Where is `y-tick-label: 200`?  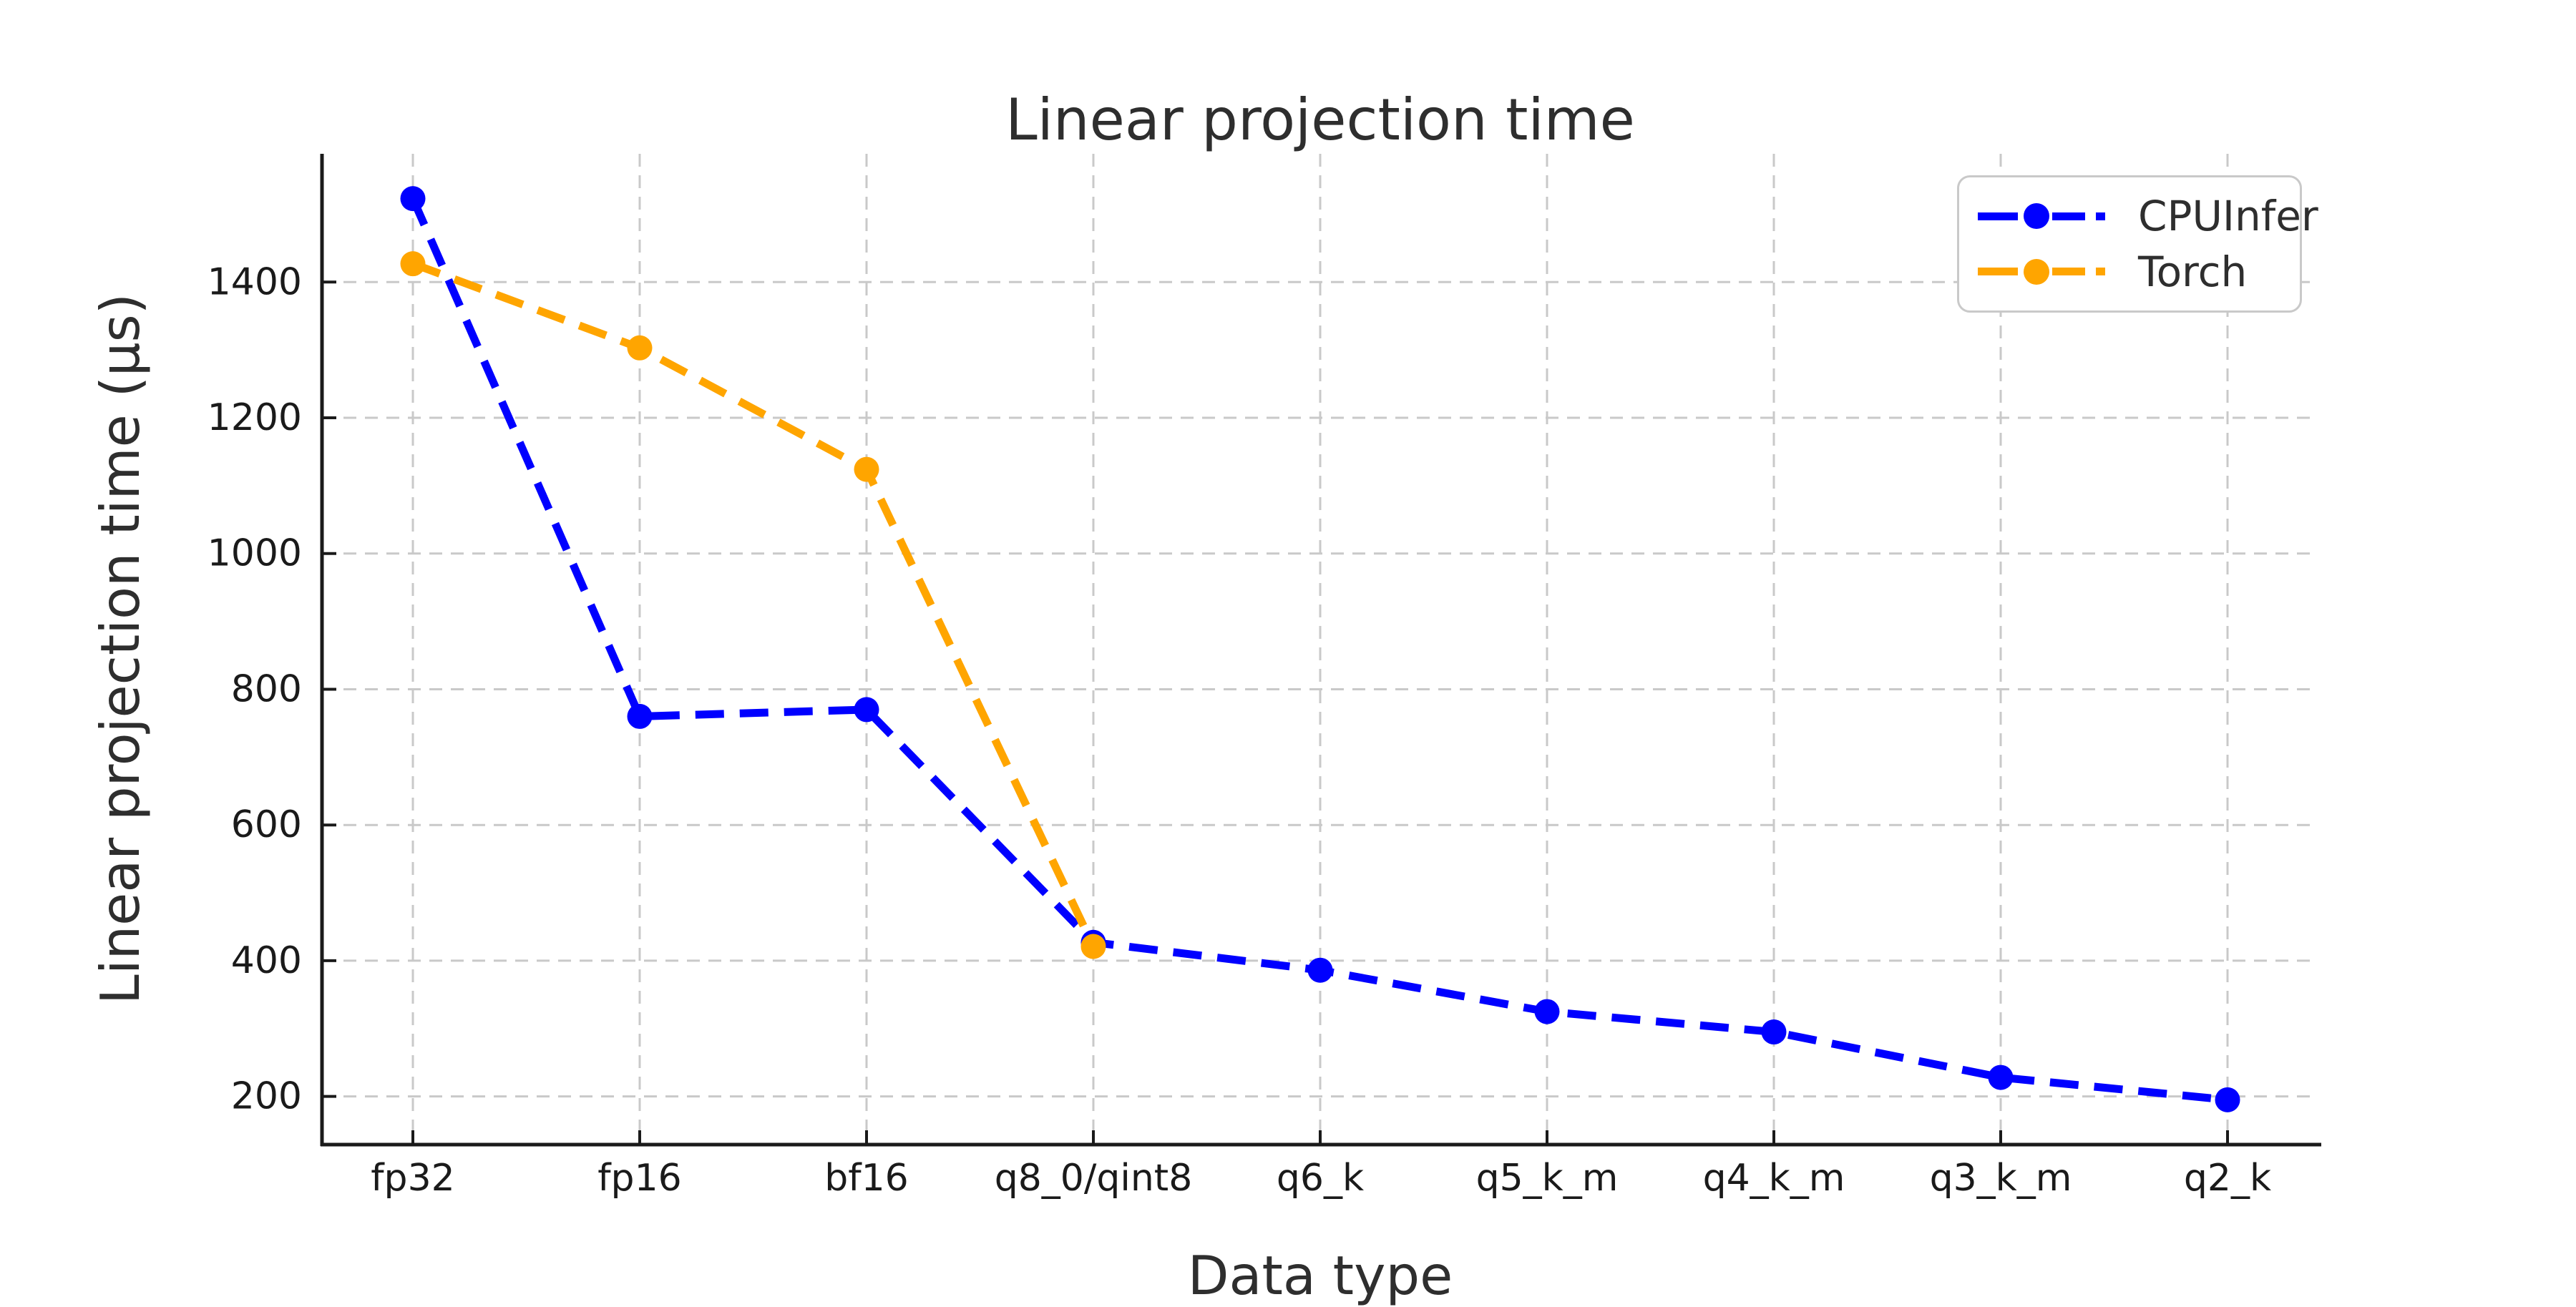 y-tick-label: 200 is located at coordinates (266, 1096).